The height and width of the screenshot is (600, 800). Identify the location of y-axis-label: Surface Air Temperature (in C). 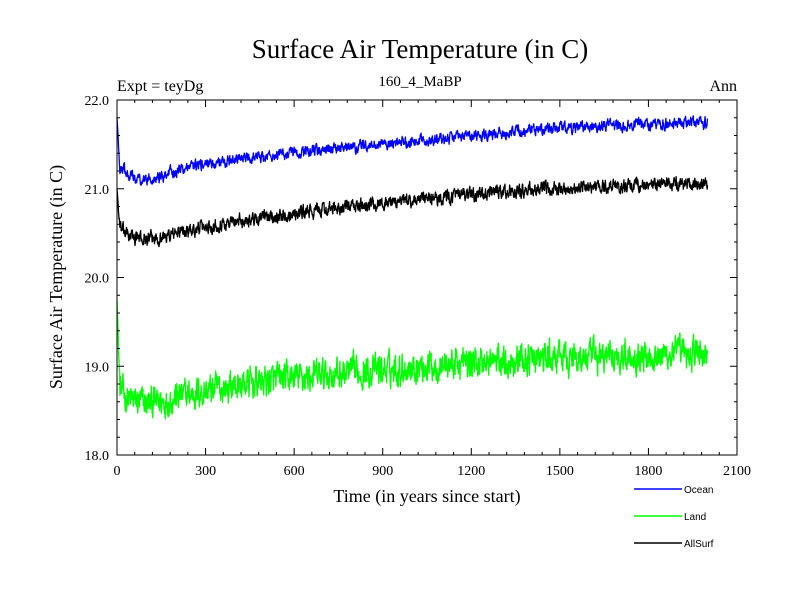
(56, 277).